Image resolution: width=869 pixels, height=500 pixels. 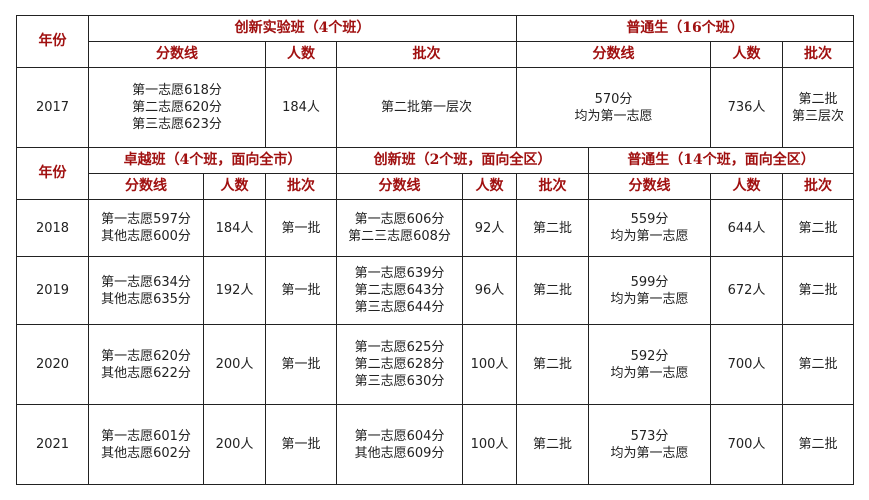 I want to click on year-header: 年份, so click(x=52, y=173).